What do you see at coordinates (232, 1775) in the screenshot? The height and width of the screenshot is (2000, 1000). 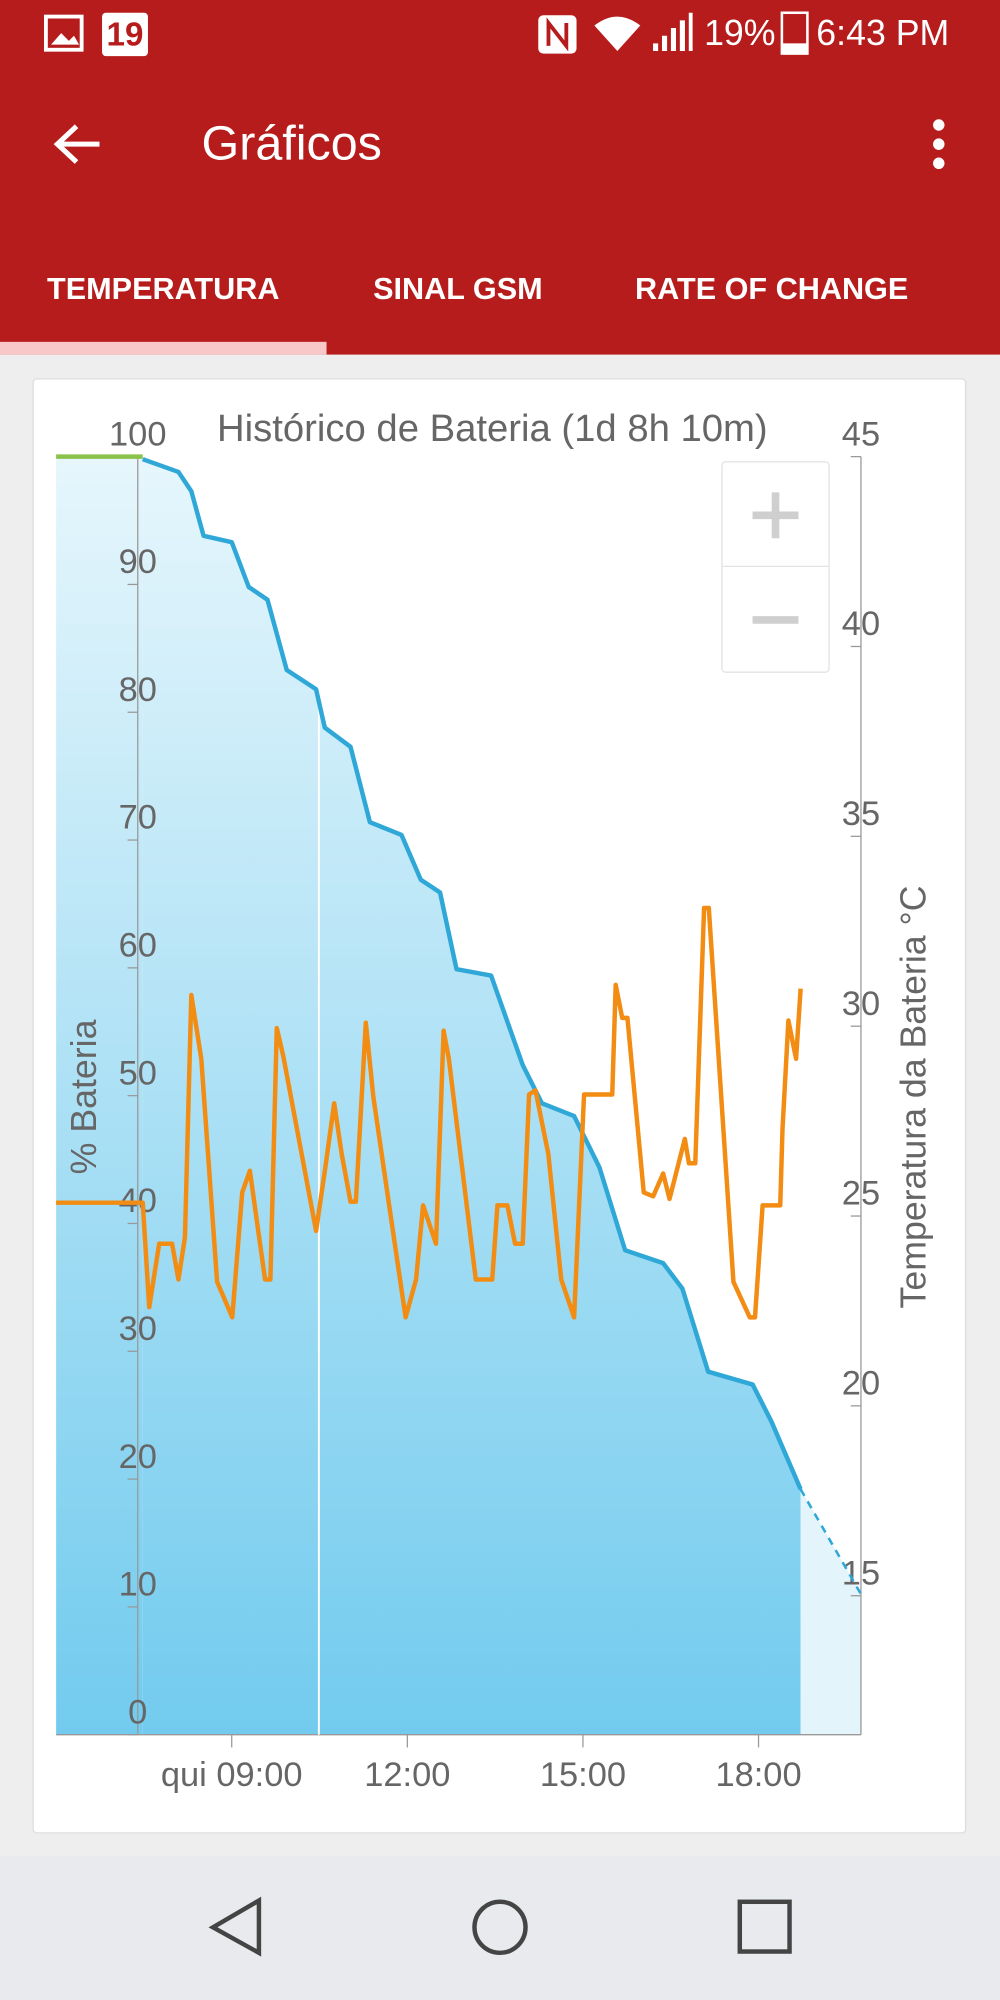 I see `x-tick-label: qui 09:00` at bounding box center [232, 1775].